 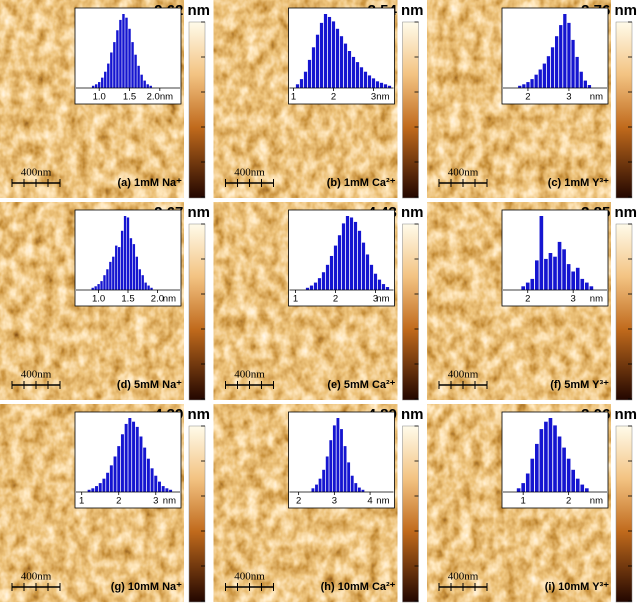 What do you see at coordinates (146, 587) in the screenshot?
I see `panel-title: (g) 10mM Na⁺` at bounding box center [146, 587].